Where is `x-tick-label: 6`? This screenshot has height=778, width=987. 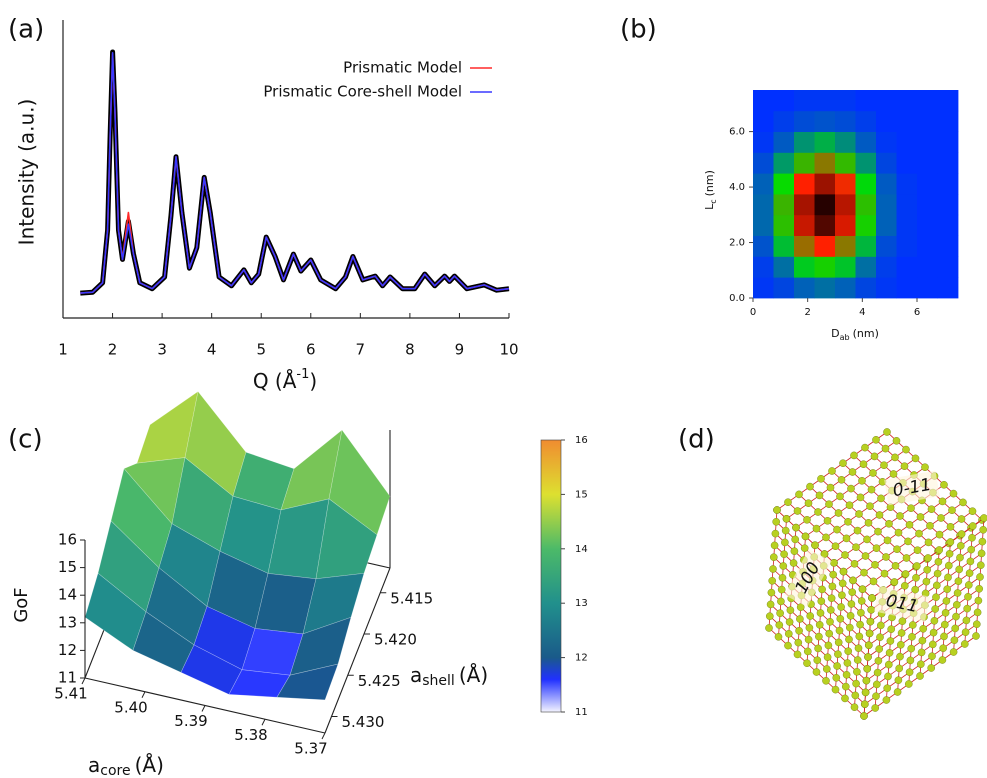
x-tick-label: 6 is located at coordinates (311, 350).